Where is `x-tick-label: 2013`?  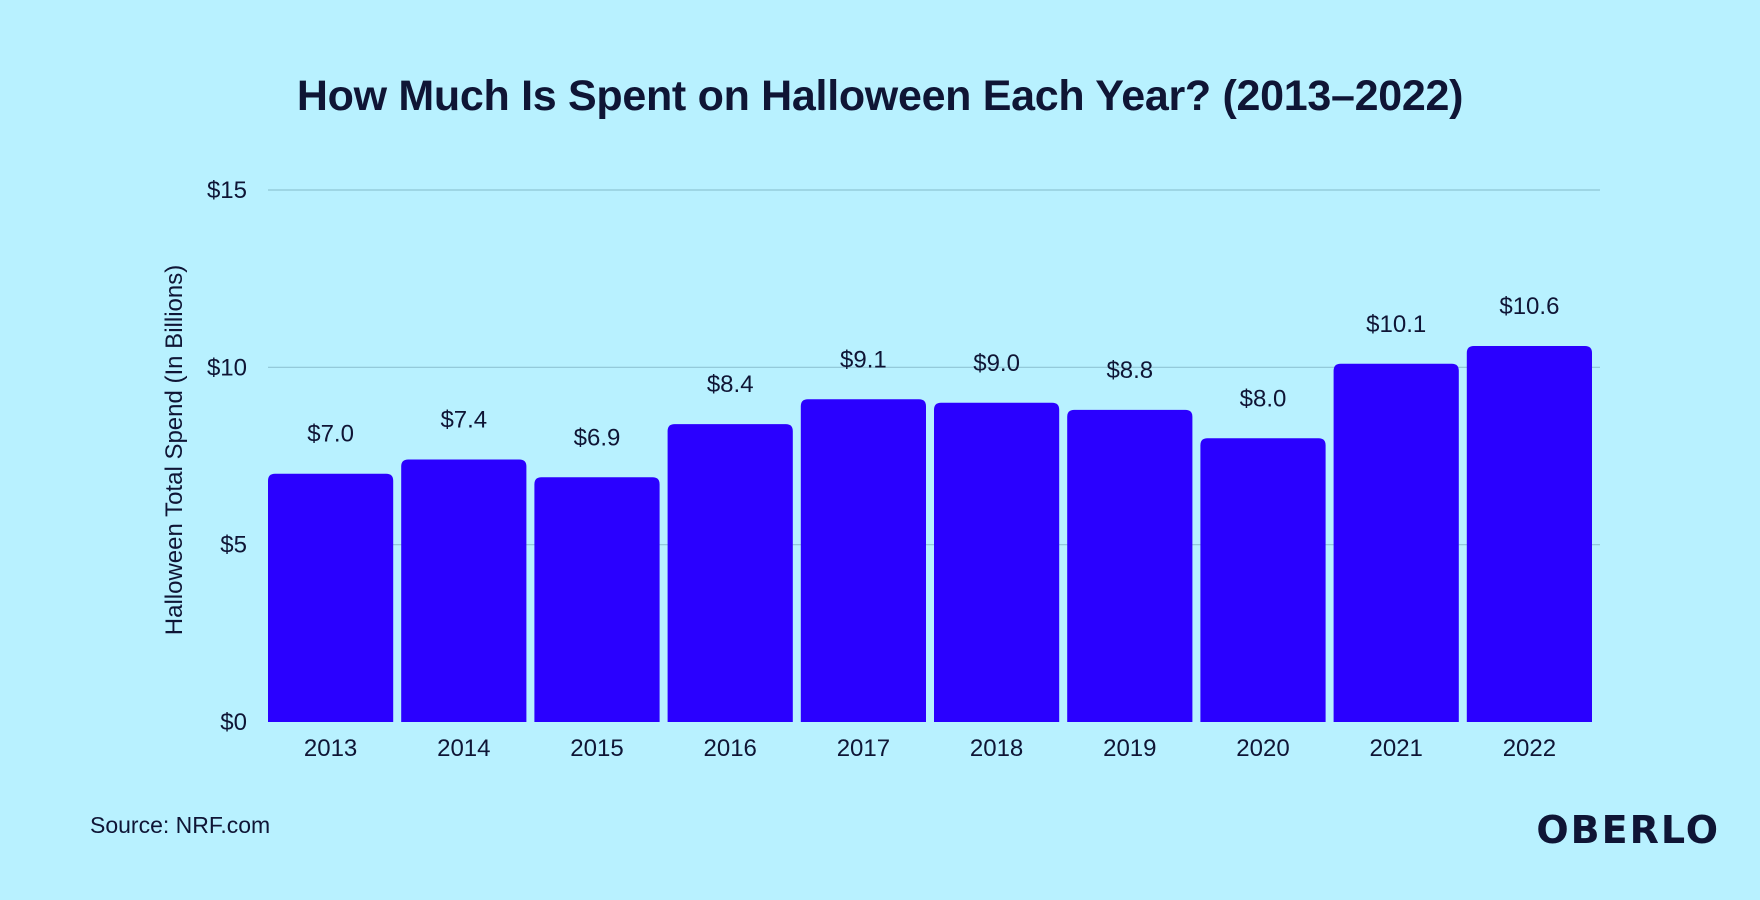
x-tick-label: 2013 is located at coordinates (330, 748).